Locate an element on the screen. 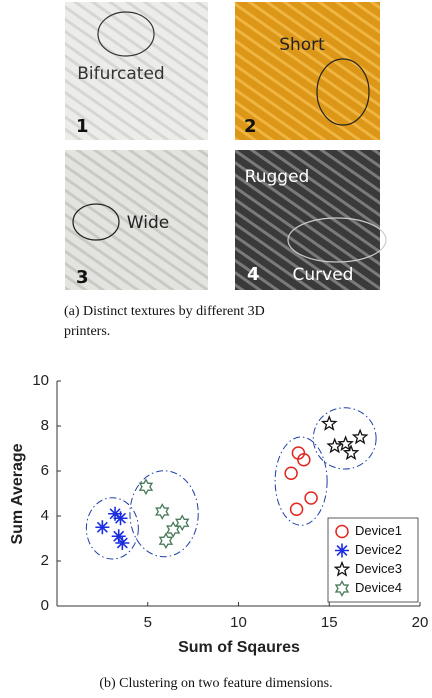  y-tick-label: 6 is located at coordinates (45, 470).